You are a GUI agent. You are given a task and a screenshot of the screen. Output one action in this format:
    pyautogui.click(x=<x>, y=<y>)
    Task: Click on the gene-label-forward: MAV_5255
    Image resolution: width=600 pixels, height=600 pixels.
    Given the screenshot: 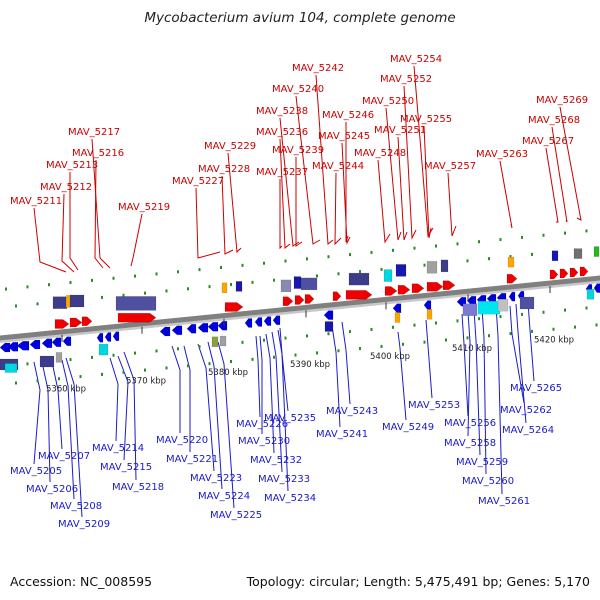 What is the action you would take?
    pyautogui.click(x=426, y=119)
    